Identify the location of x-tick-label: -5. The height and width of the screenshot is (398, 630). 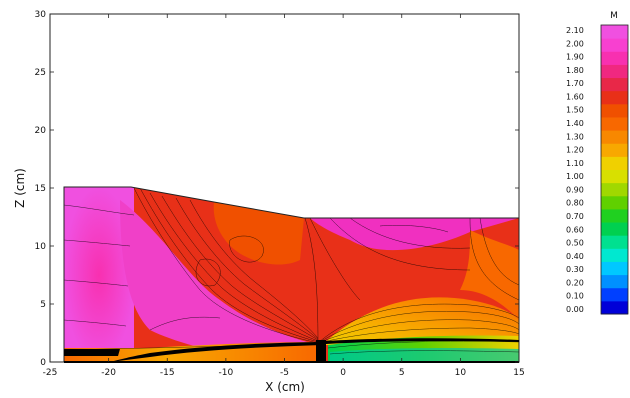
(284, 373).